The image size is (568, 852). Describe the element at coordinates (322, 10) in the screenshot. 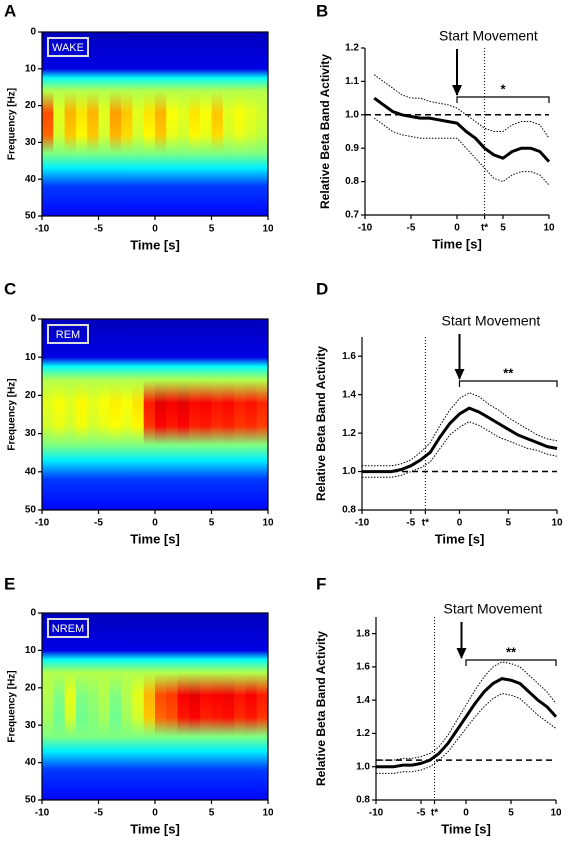

I see `panel-label: B` at that location.